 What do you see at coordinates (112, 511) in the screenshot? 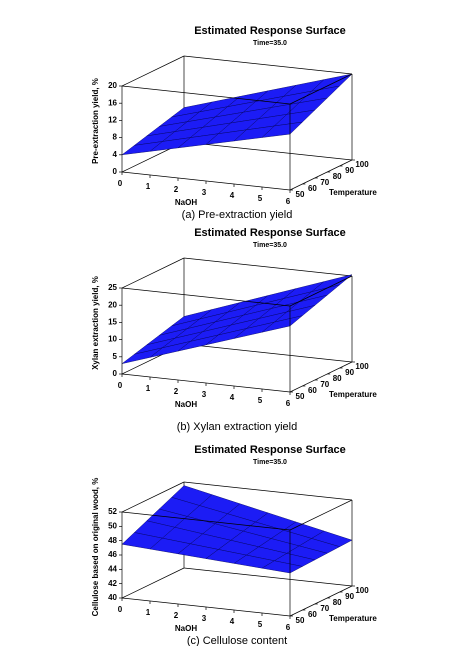
I see `z-tick-label: 52` at bounding box center [112, 511].